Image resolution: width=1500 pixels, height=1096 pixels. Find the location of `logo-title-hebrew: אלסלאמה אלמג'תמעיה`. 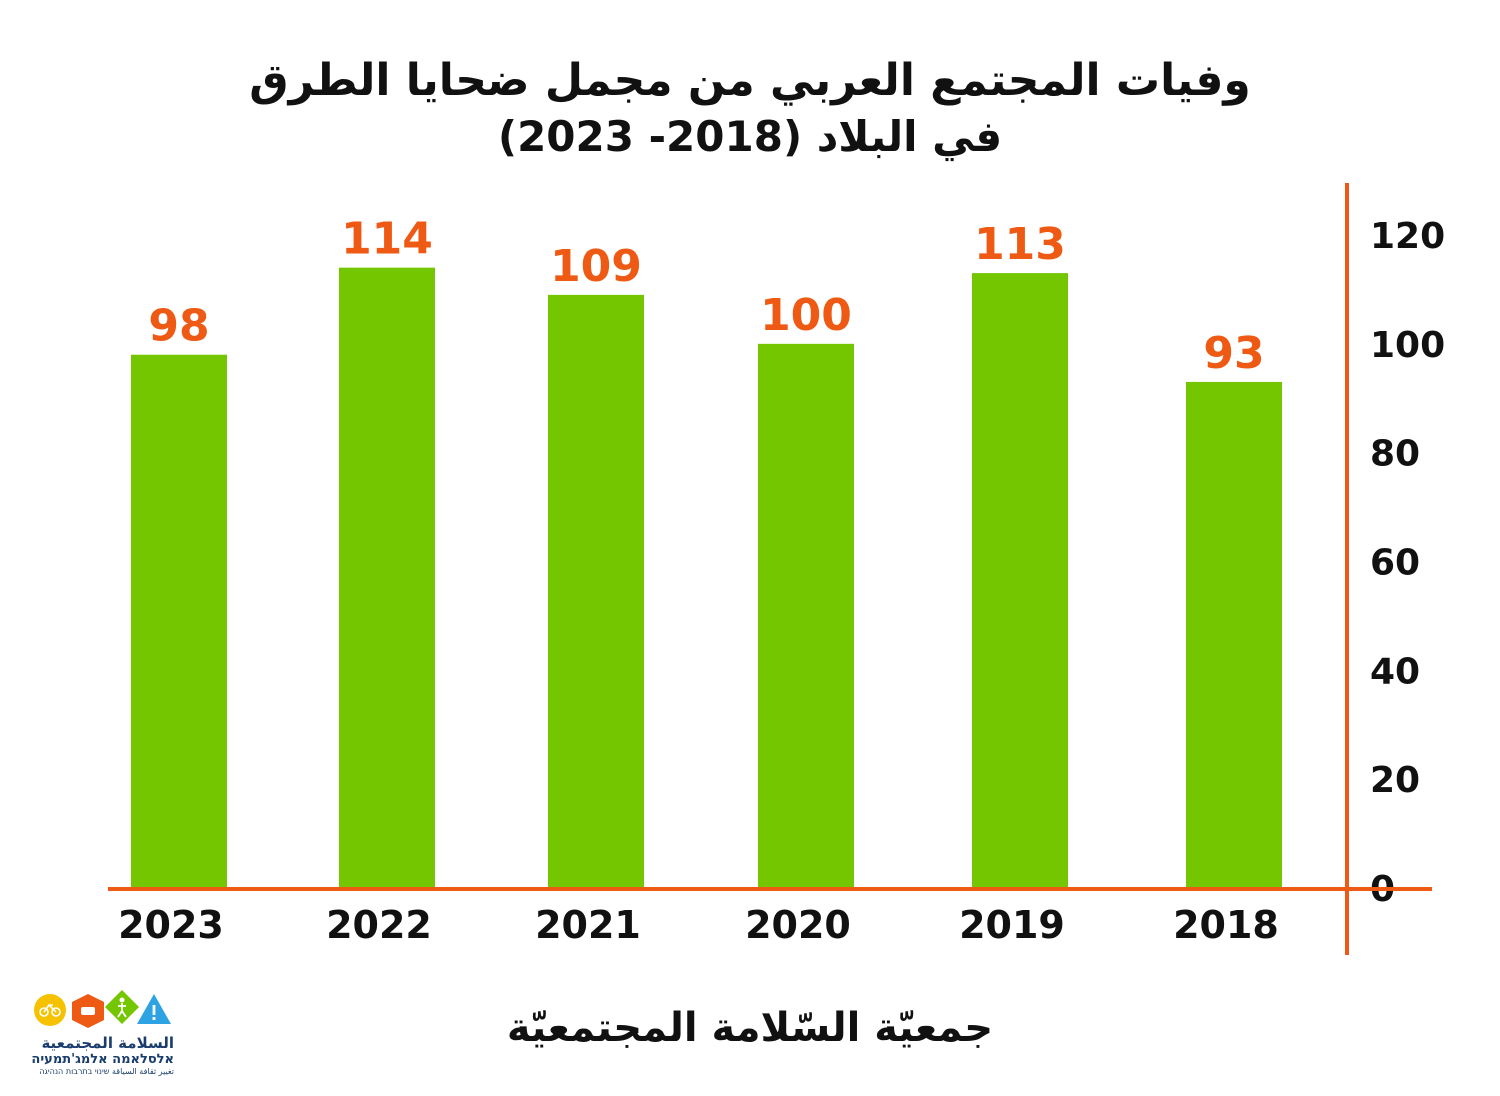

logo-title-hebrew: אלסלאמה אלמג'תמעיה is located at coordinates (102, 1059).